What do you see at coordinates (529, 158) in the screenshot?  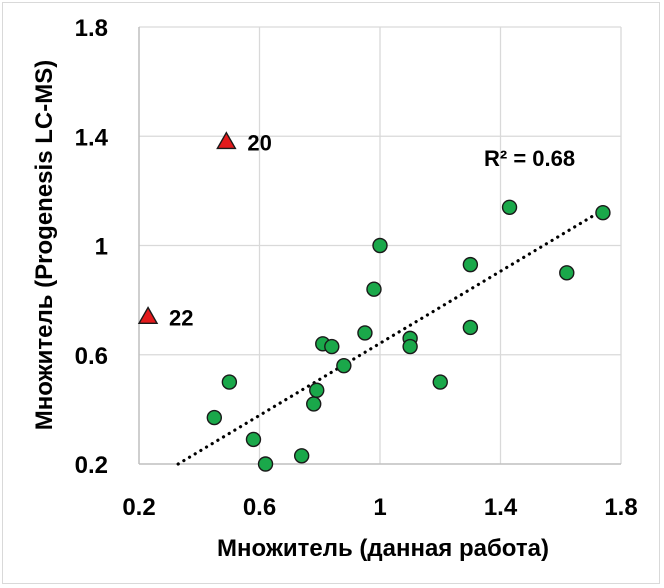 I see `r-squared-label: R² = 0.68` at bounding box center [529, 158].